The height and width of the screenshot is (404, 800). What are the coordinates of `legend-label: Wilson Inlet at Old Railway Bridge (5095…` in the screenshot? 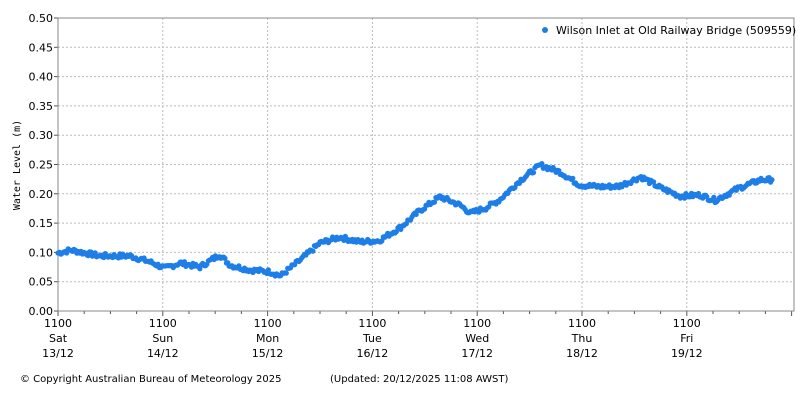 It's located at (676, 30).